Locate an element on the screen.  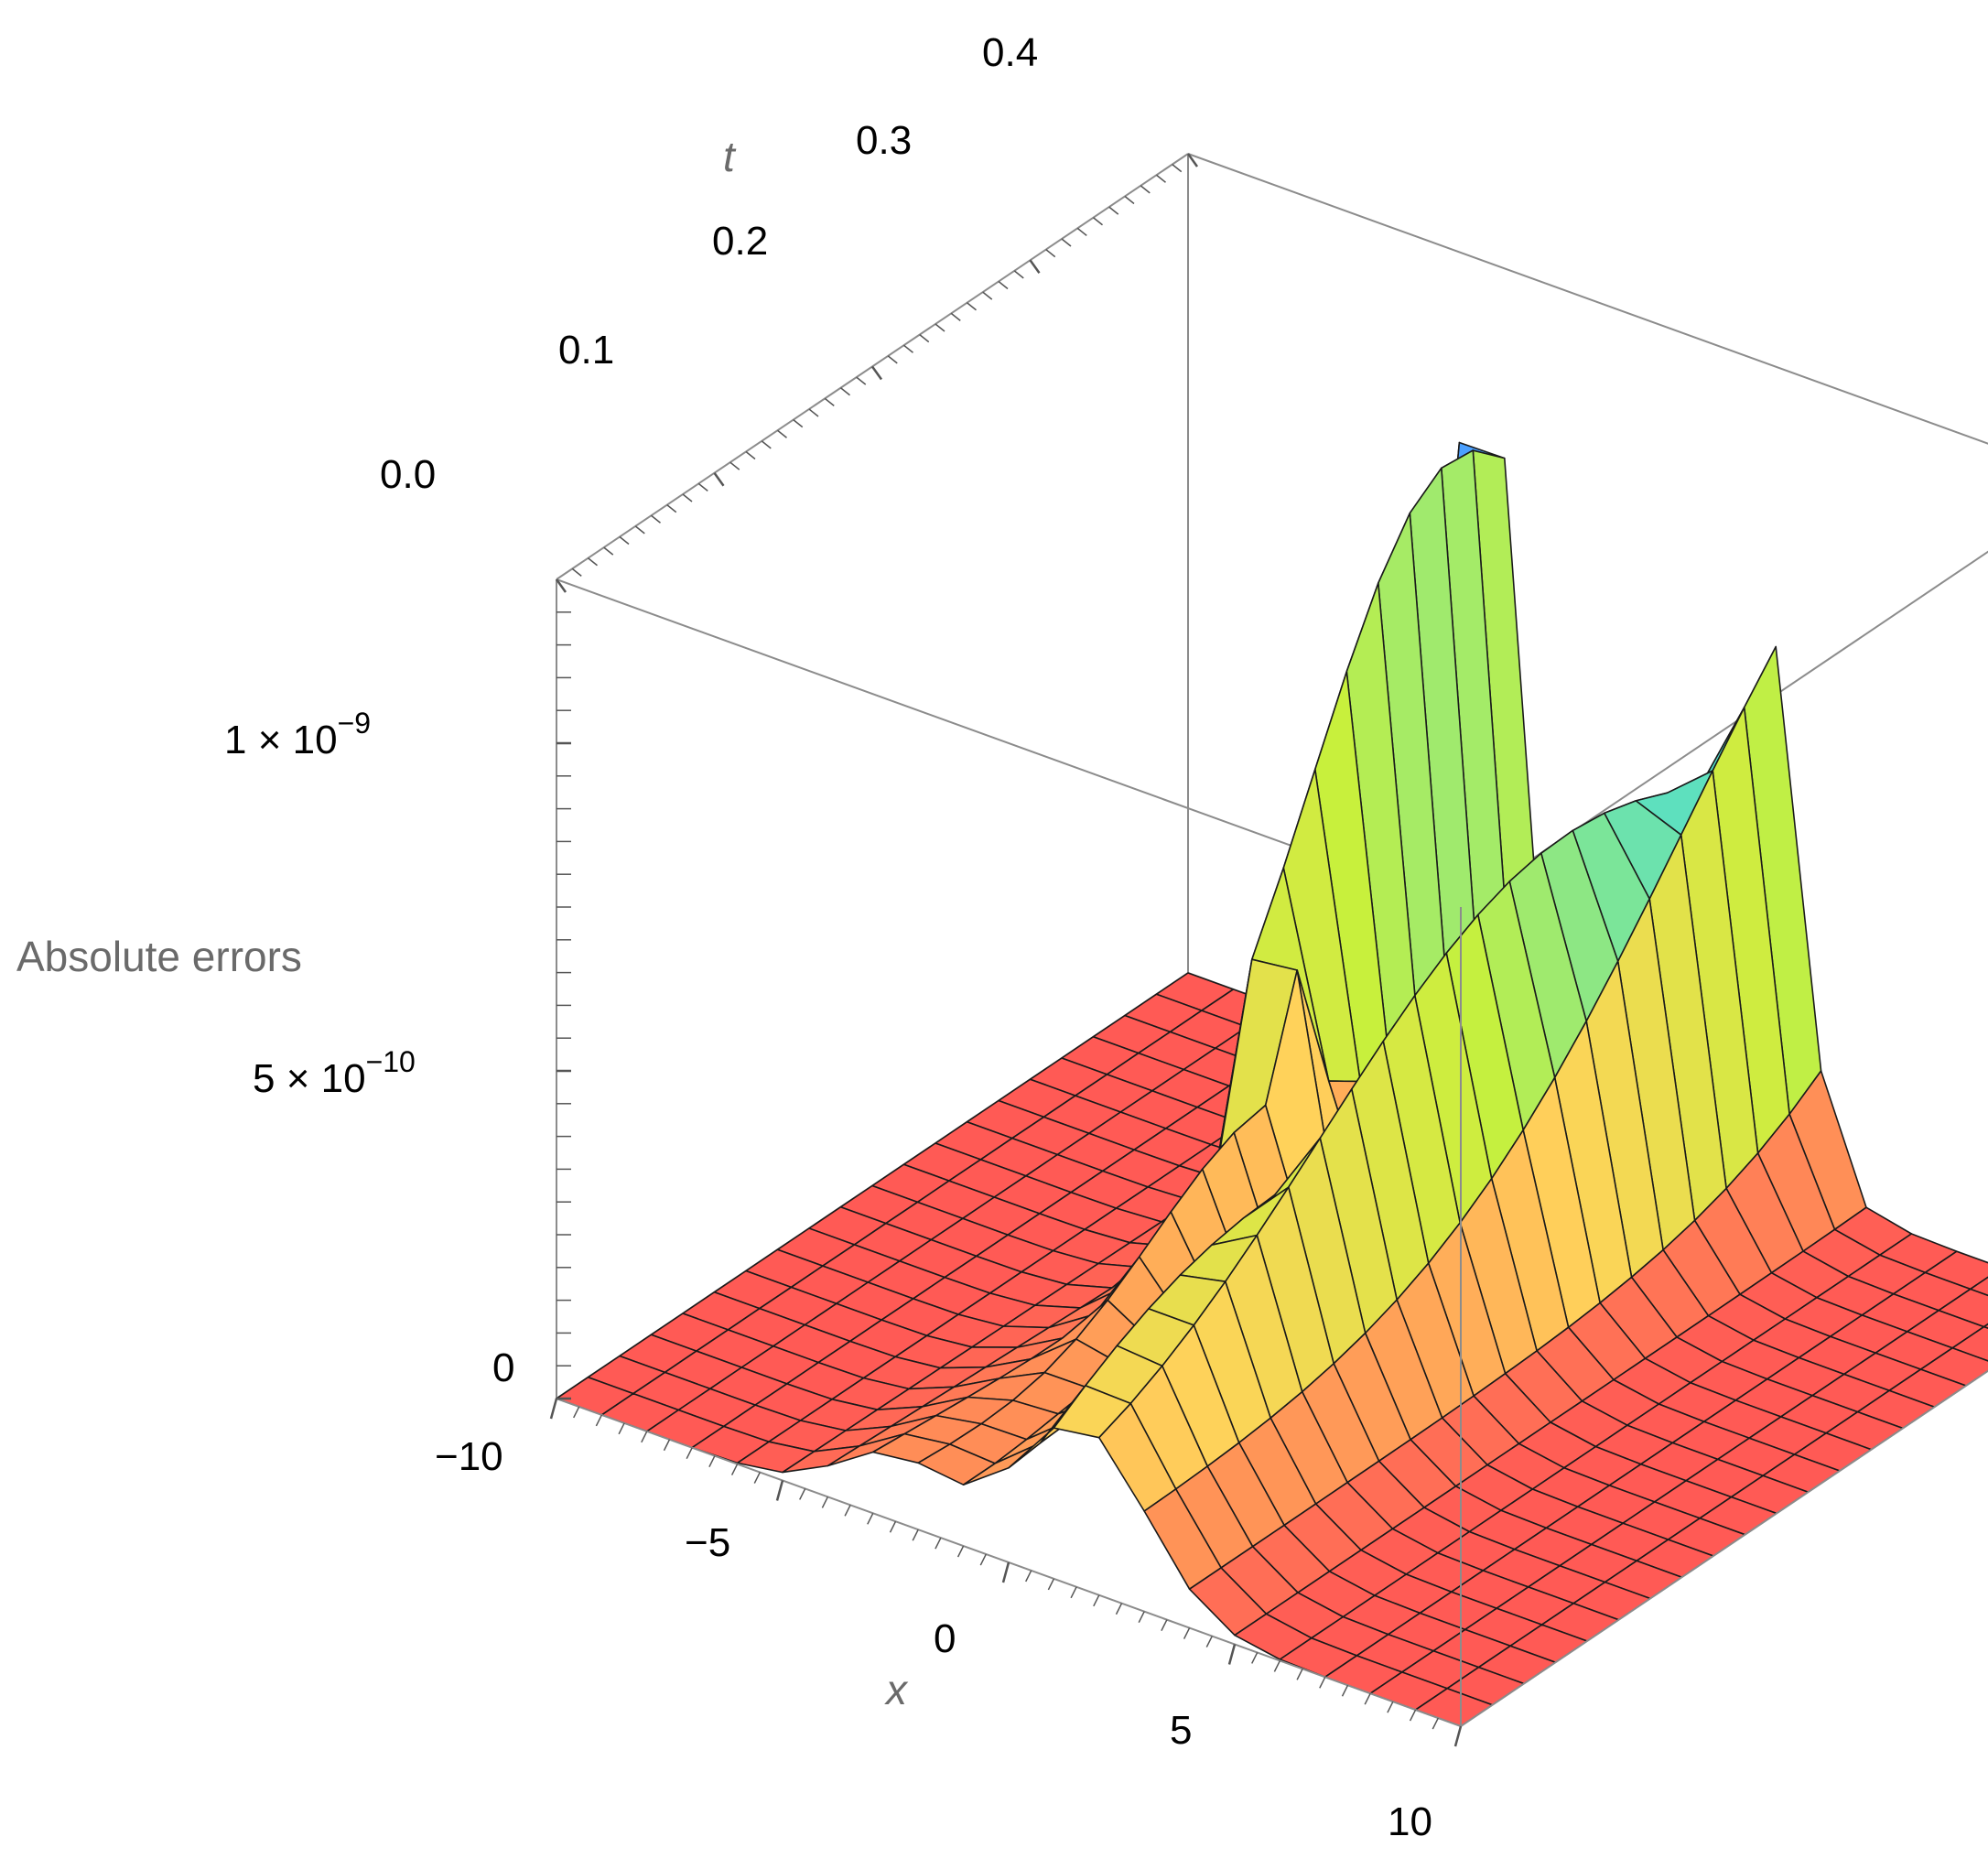
z-axis-label: Absolute errors is located at coordinates (159, 956).